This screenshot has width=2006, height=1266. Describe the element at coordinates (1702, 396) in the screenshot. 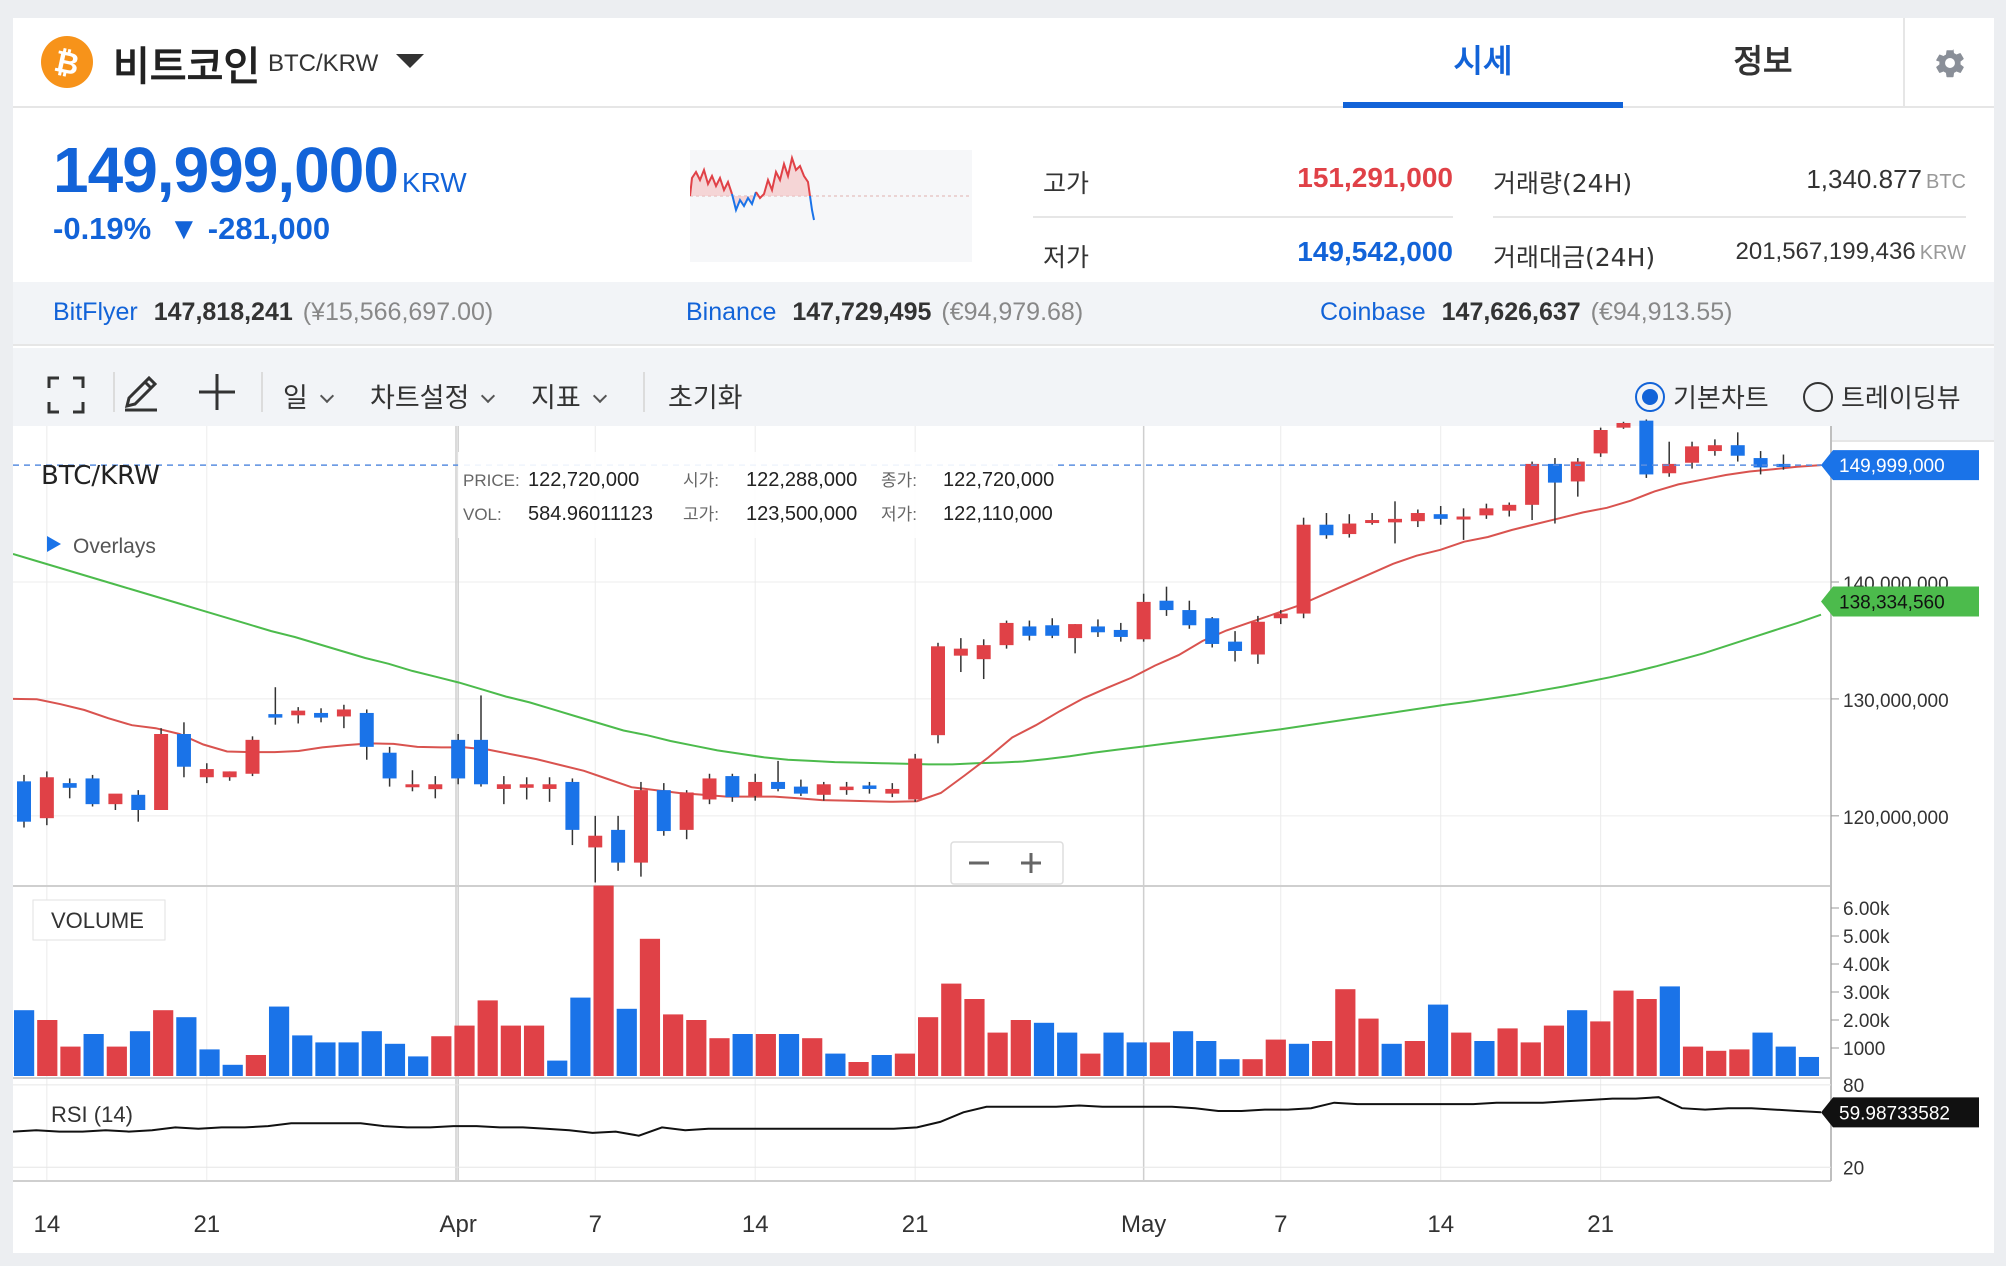

I see `radio-basic-chart: 기본차트` at that location.